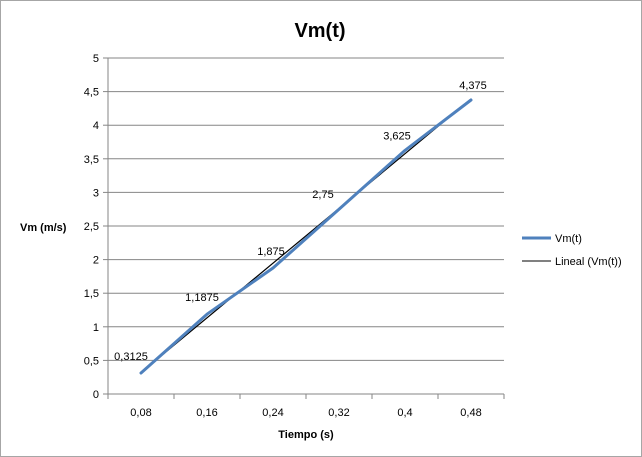  Describe the element at coordinates (140, 413) in the screenshot. I see `x-tick-label: 0,08` at that location.